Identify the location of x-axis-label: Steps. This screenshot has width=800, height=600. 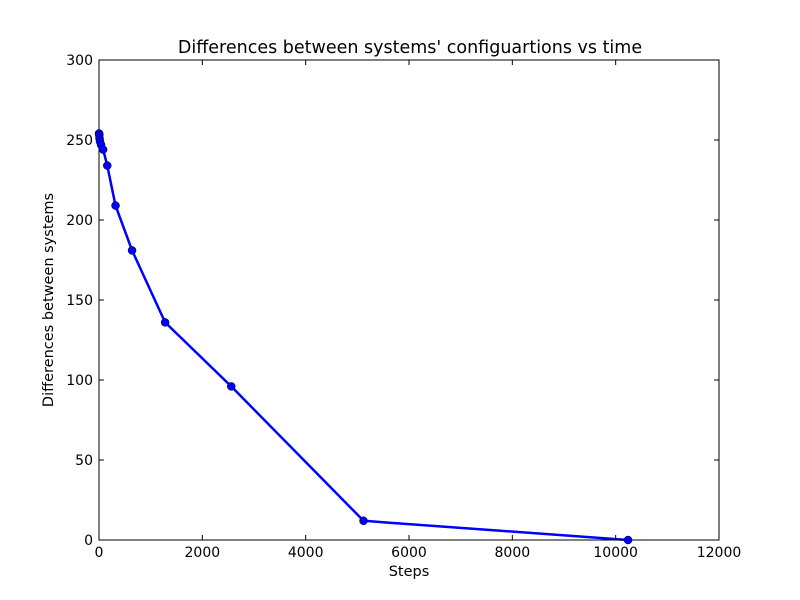
(409, 572).